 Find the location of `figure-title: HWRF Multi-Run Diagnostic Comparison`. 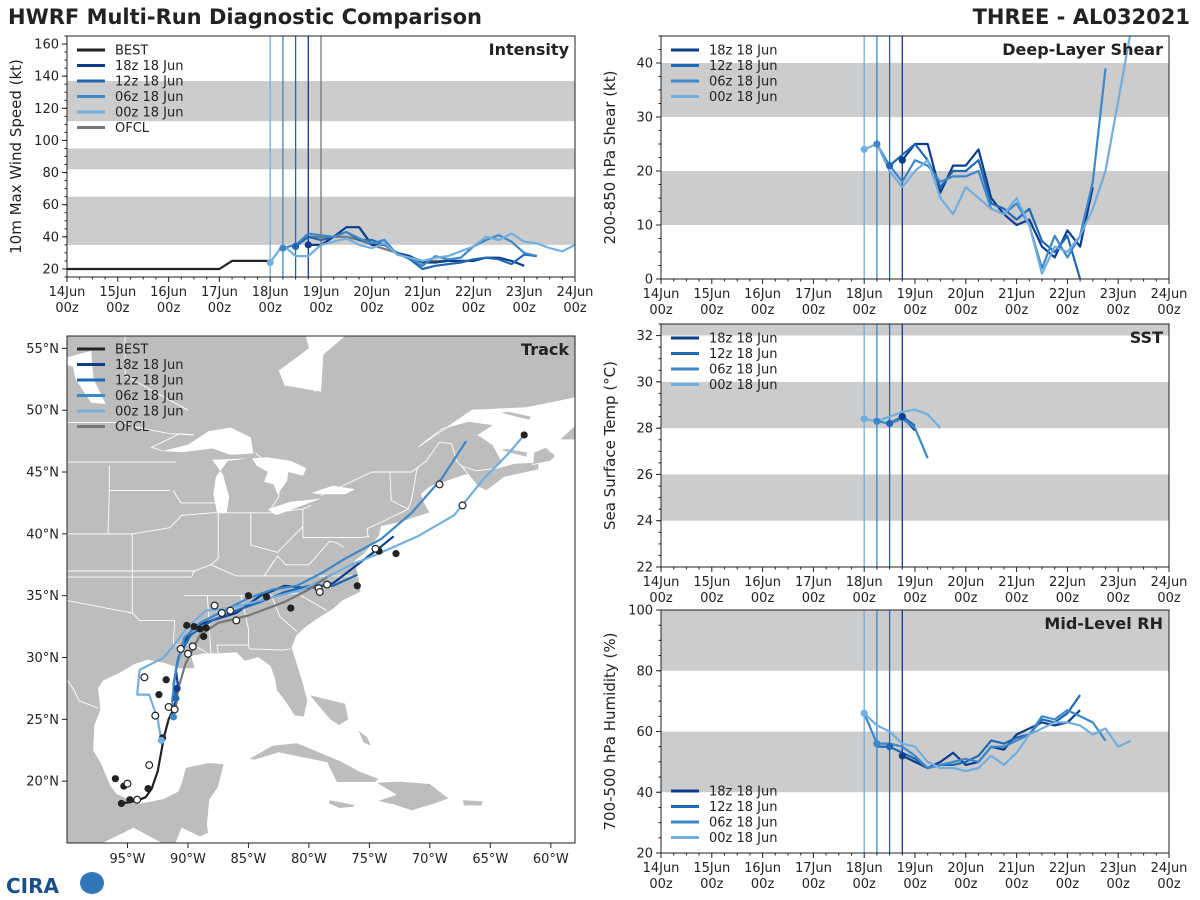

figure-title: HWRF Multi-Run Diagnostic Comparison is located at coordinates (245, 17).